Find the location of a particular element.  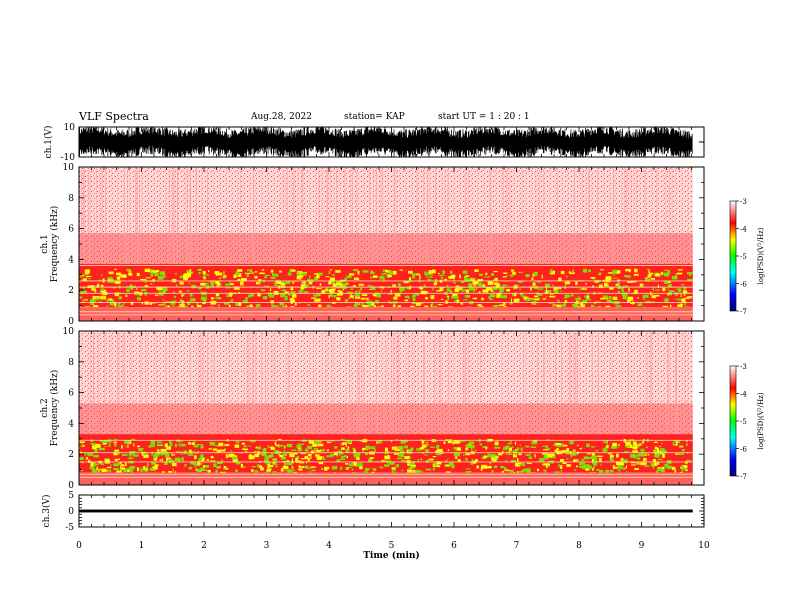

ch2-colorbar-label: log(PSD)(V²/Hz) is located at coordinates (761, 420).